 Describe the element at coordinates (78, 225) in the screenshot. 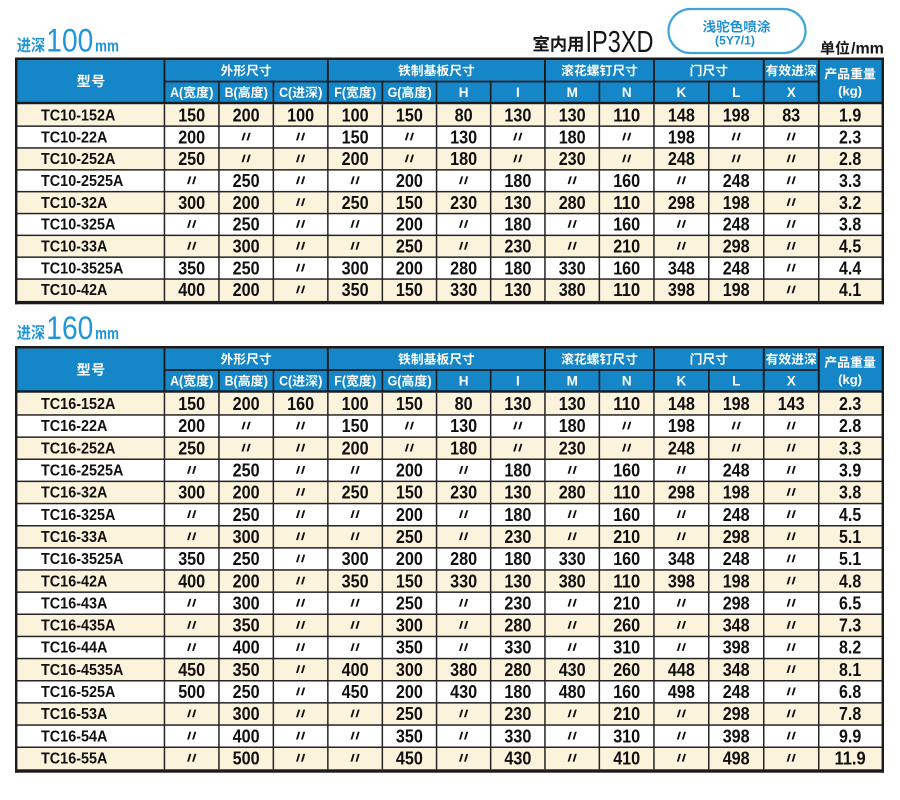

I see `svg-text: TC10-325A` at that location.